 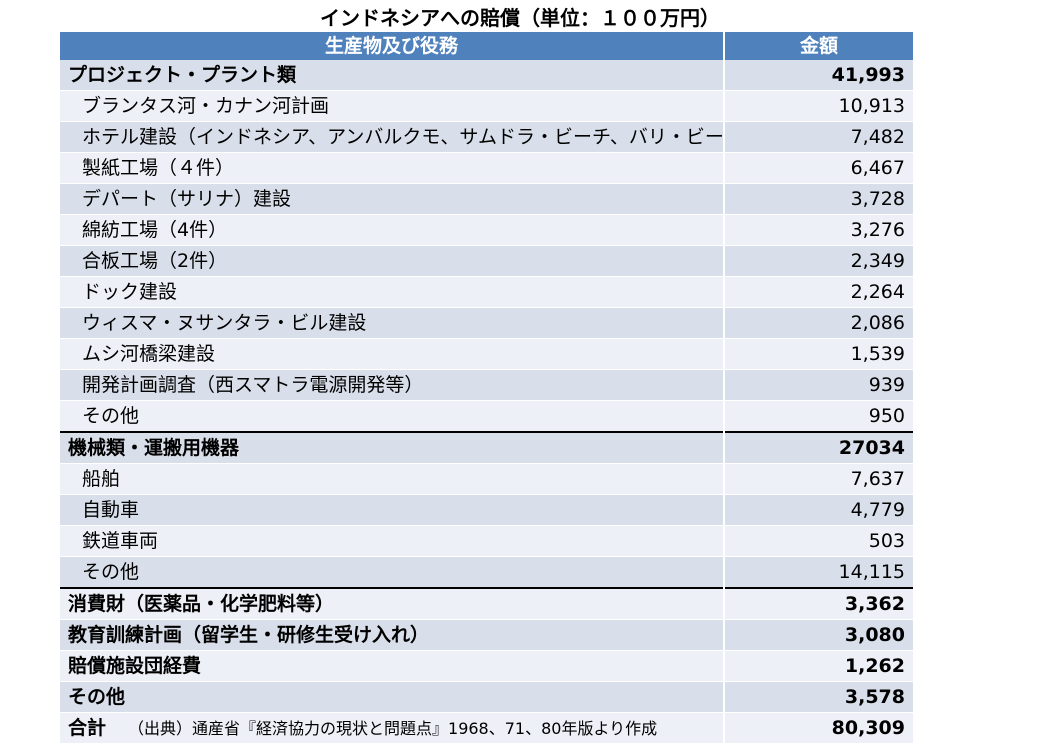 I want to click on table-row: ウィスマ・ヌサンタラ・ビル建設 2,086, so click(x=486, y=323).